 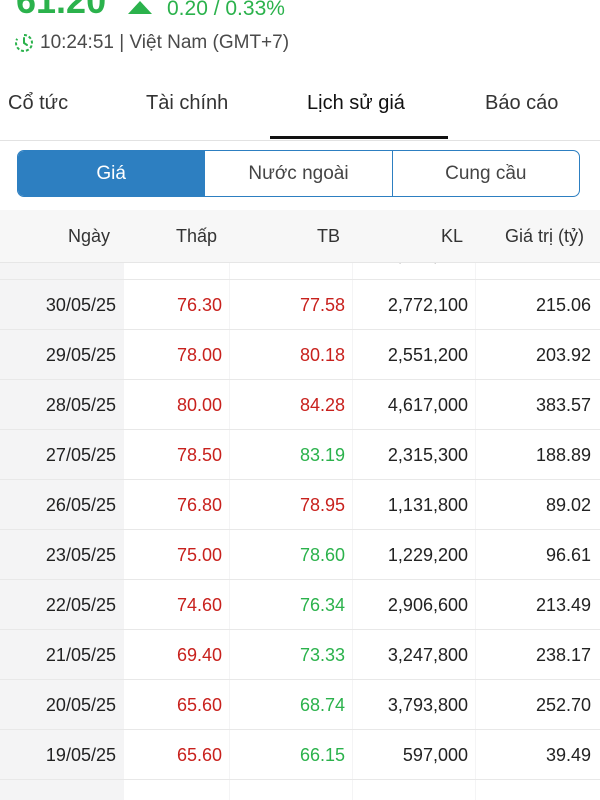 What do you see at coordinates (427, 455) in the screenshot?
I see `cell-volume: 2,315,300` at bounding box center [427, 455].